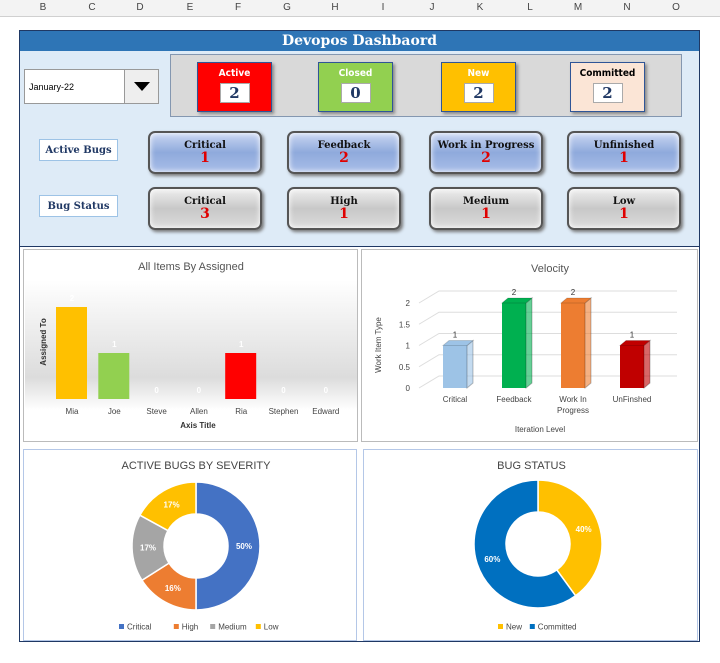  What do you see at coordinates (205, 201) in the screenshot?
I see `button-label: Critical` at bounding box center [205, 201].